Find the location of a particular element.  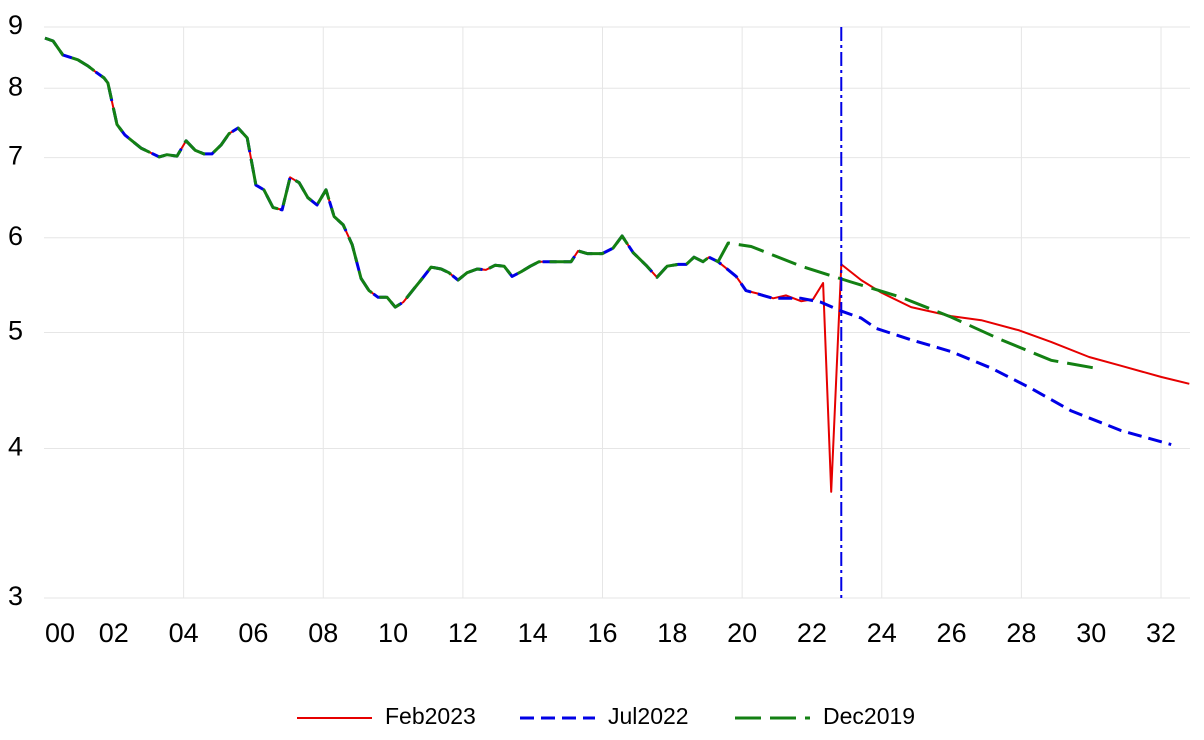

x-tick-label: 02 is located at coordinates (114, 633).